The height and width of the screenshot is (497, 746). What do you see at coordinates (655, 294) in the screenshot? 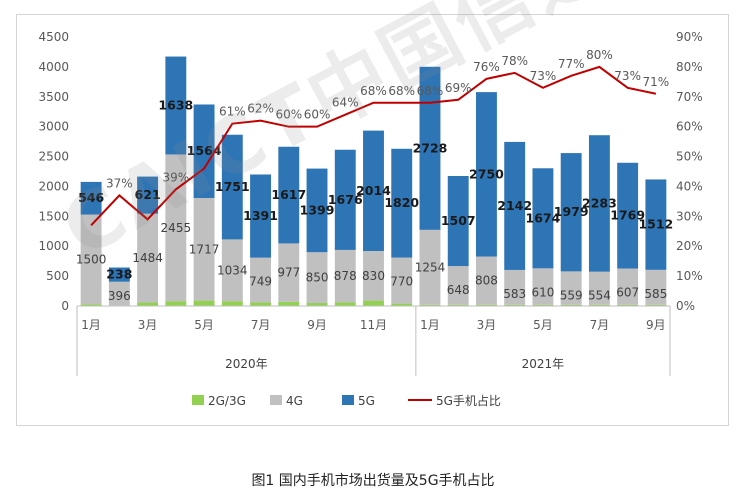
I see `label-4g: 585` at bounding box center [655, 294].